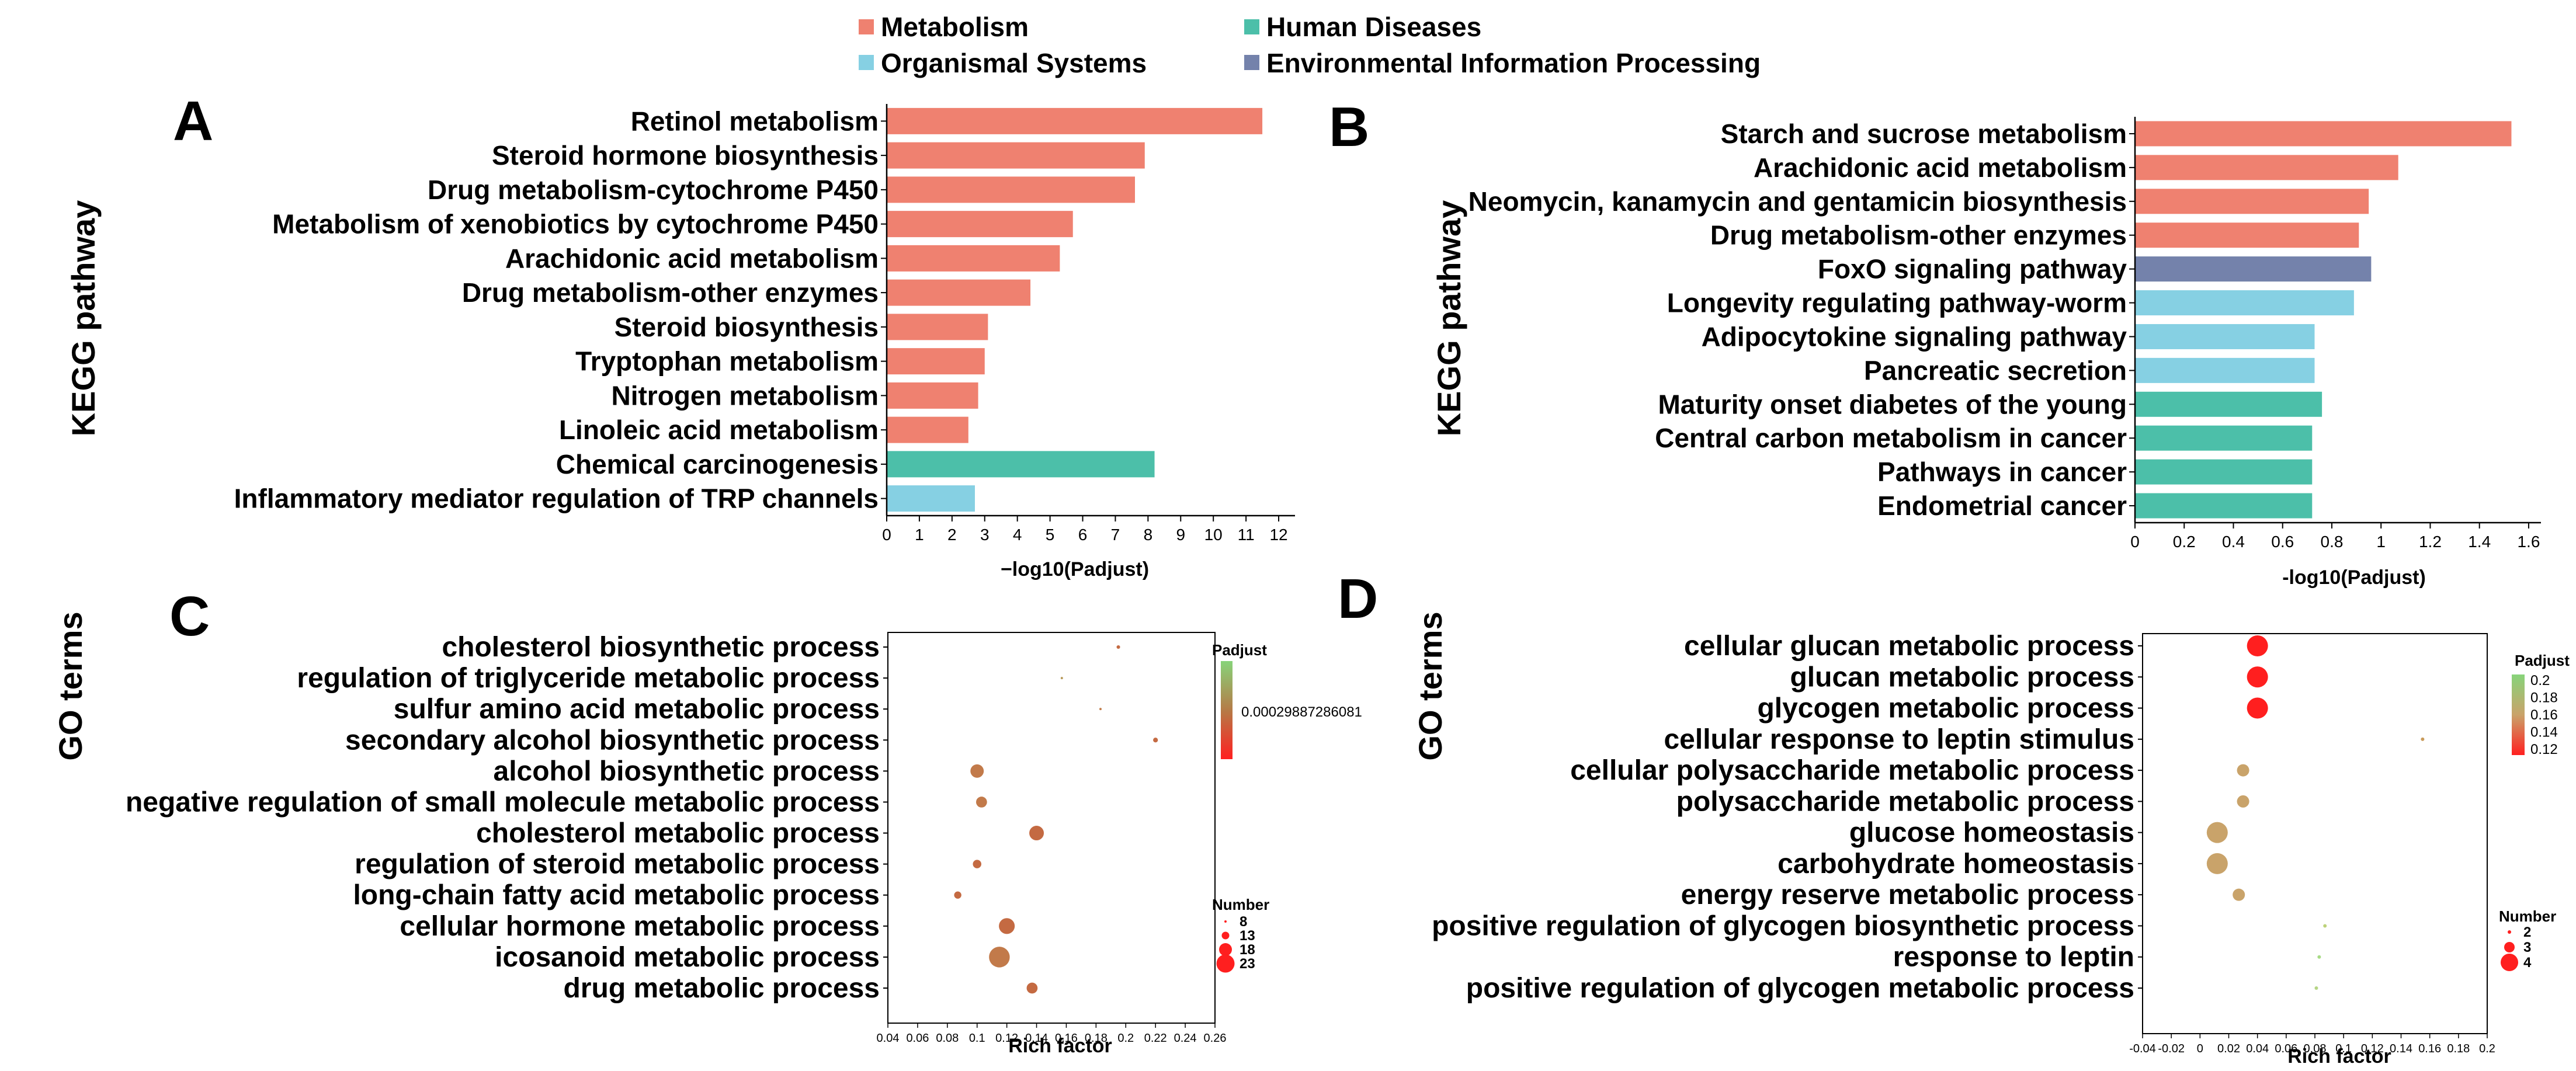 This screenshot has height=1071, width=2576. What do you see at coordinates (2354, 577) in the screenshot?
I see `panel-b-x-axis-title: -log10(Padjust)` at bounding box center [2354, 577].